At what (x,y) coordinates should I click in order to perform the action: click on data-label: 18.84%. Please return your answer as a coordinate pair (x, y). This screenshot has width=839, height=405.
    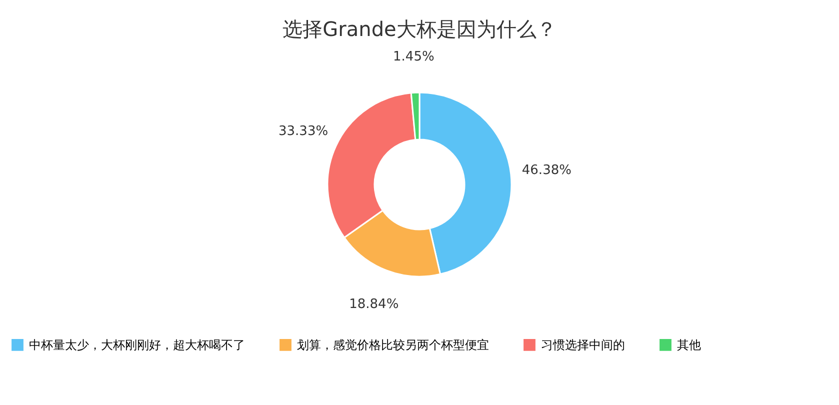
    Looking at the image, I should click on (374, 304).